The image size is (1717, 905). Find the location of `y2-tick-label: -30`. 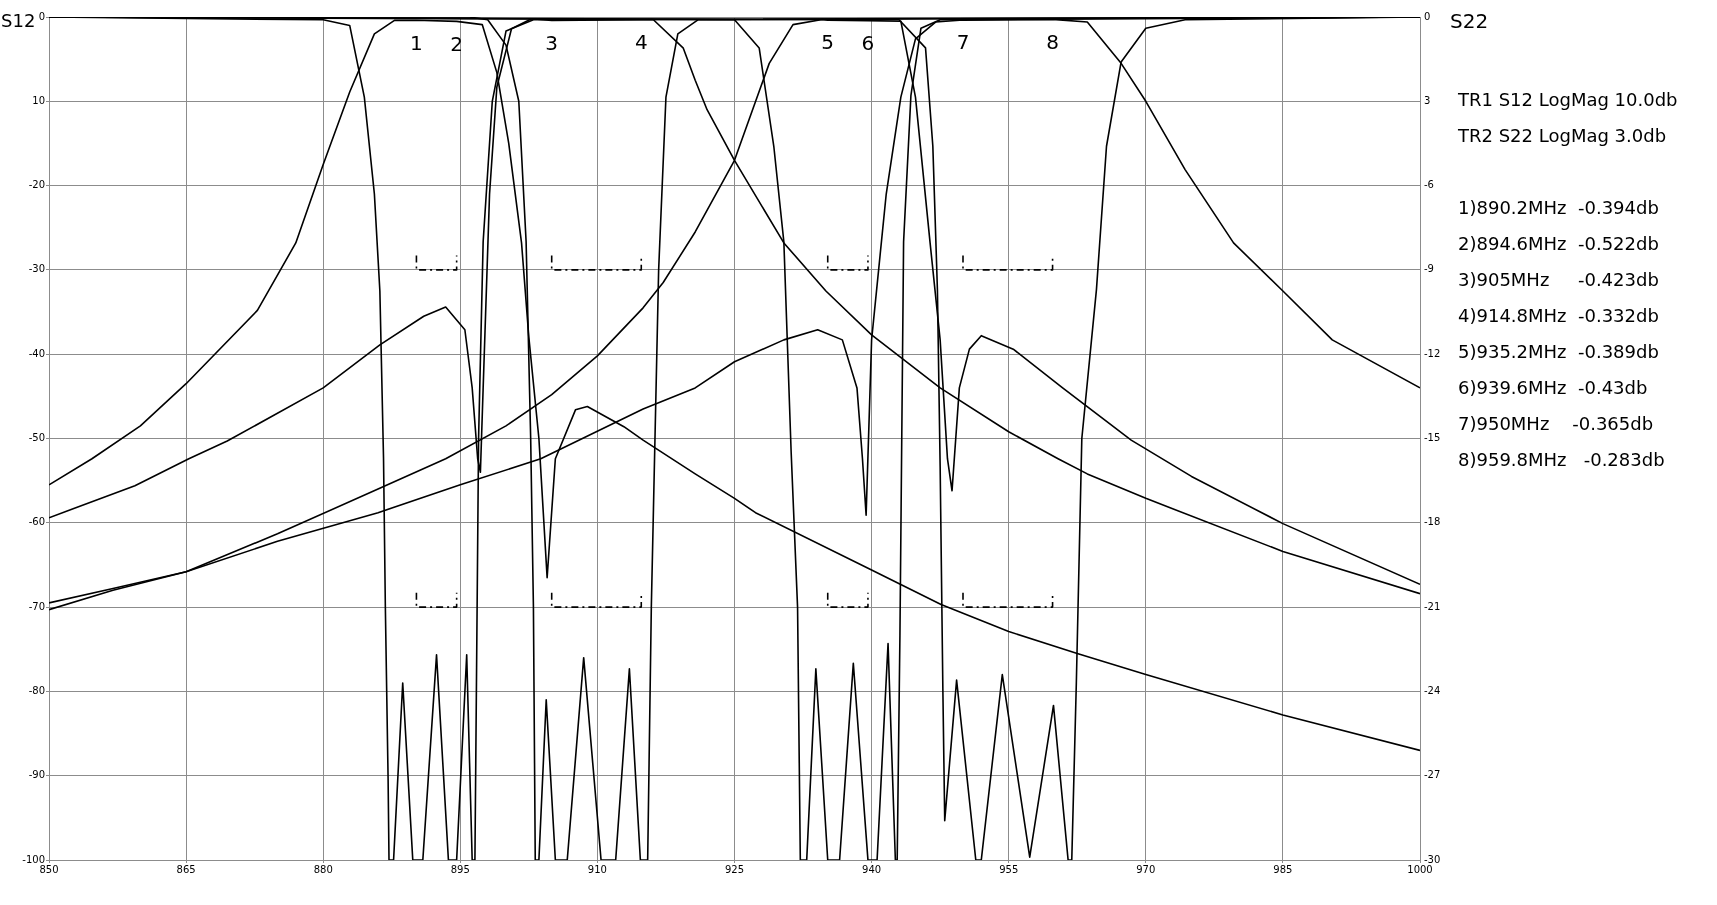

y2-tick-label: -30 is located at coordinates (1432, 859).